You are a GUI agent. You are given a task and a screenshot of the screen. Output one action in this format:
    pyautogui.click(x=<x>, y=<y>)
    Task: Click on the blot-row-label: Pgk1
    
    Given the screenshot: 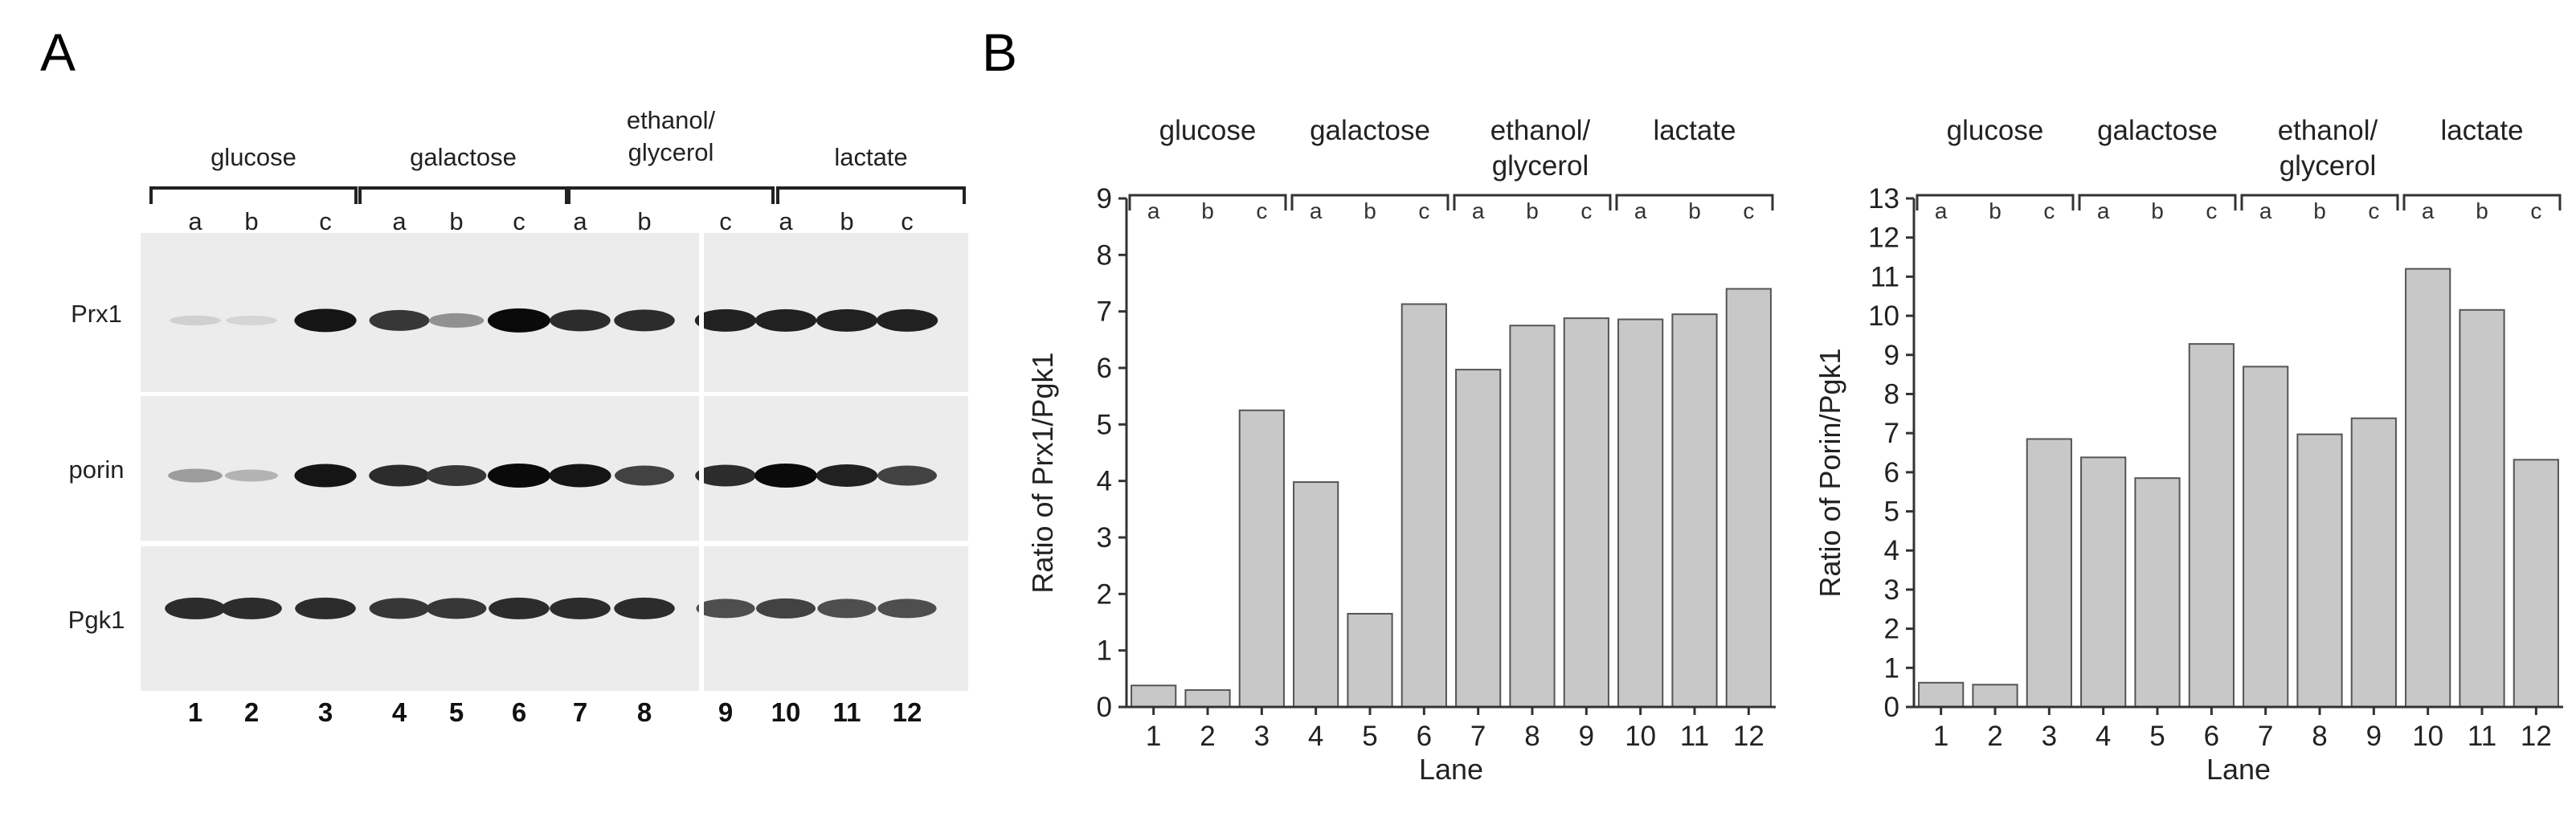 What is the action you would take?
    pyautogui.click(x=96, y=620)
    